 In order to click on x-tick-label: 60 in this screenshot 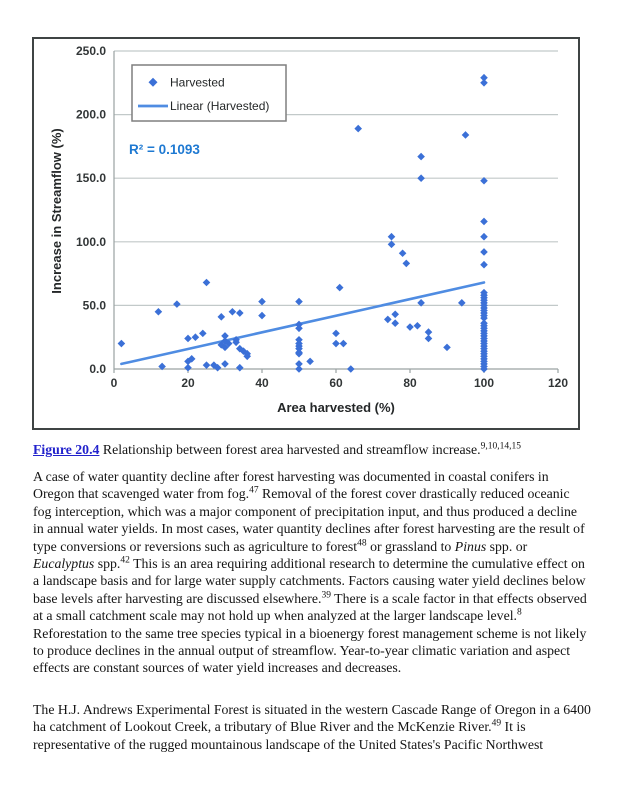, I will do `click(336, 383)`.